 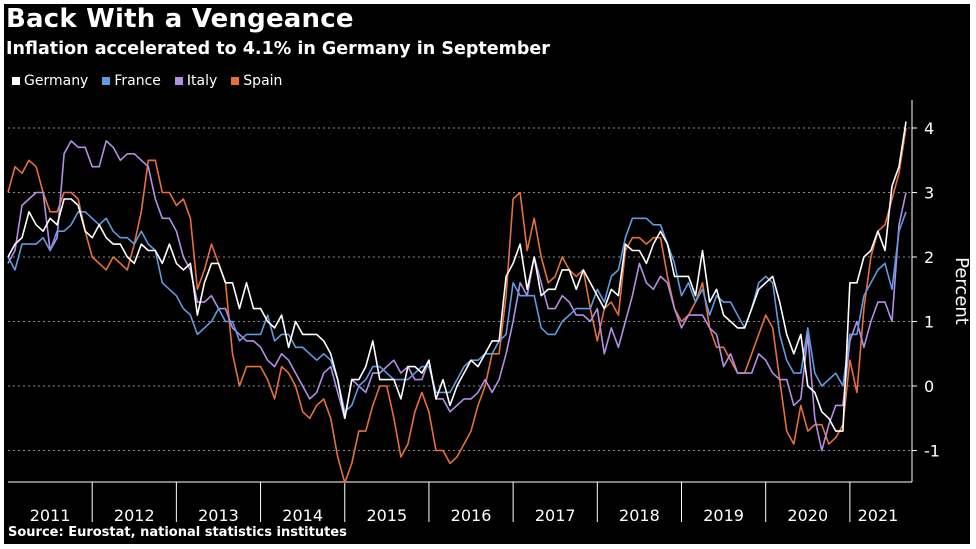 I want to click on y-tick-label: 0, so click(x=929, y=386).